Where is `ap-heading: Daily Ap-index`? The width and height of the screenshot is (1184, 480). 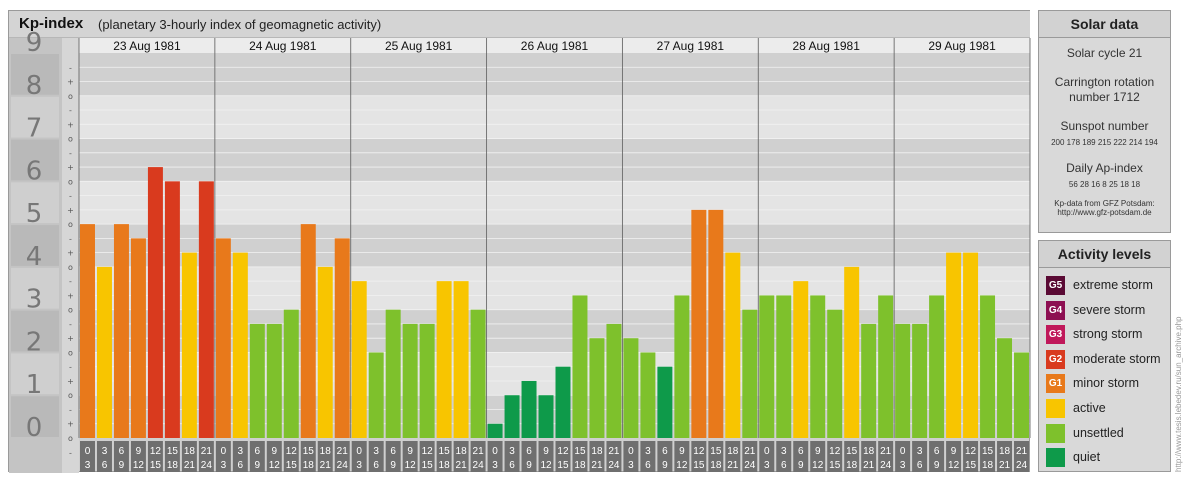 ap-heading: Daily Ap-index is located at coordinates (1104, 168).